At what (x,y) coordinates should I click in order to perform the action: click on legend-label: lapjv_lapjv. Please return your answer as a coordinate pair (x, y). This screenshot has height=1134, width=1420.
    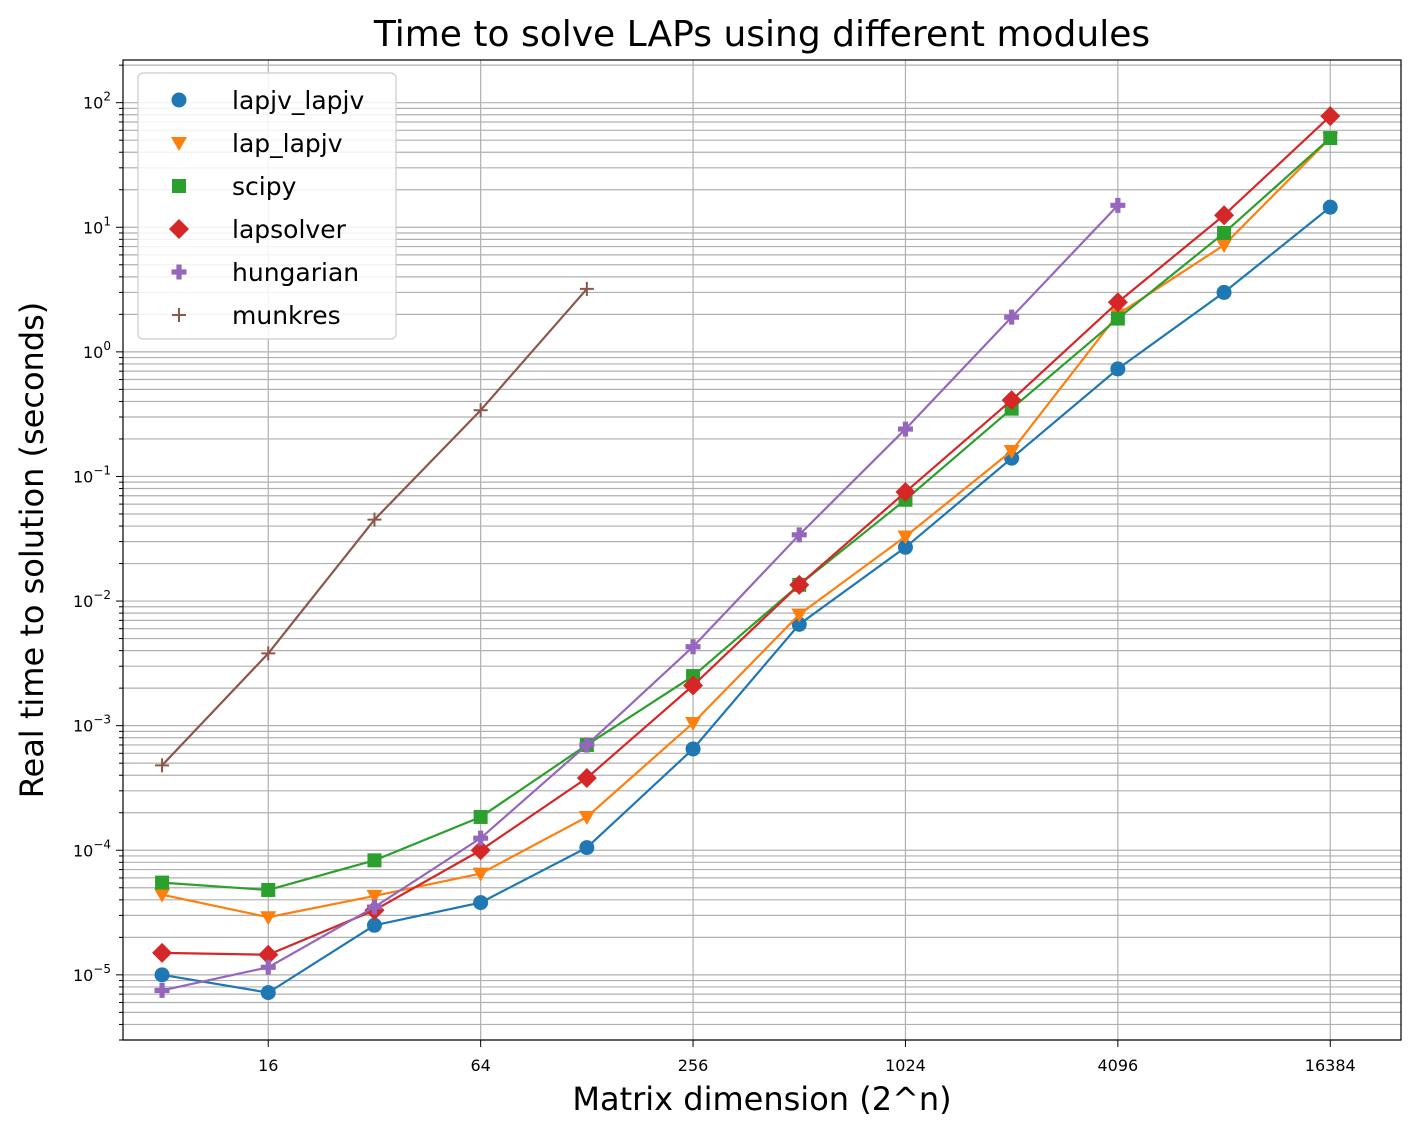
    Looking at the image, I should click on (298, 100).